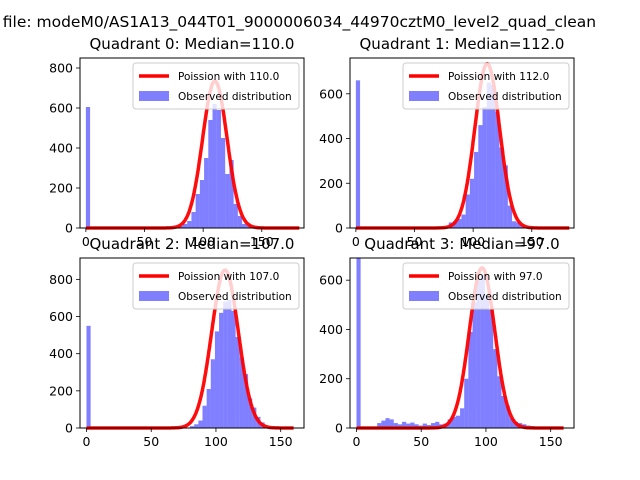  Describe the element at coordinates (61, 390) in the screenshot. I see `y-tick-label: 200` at that location.